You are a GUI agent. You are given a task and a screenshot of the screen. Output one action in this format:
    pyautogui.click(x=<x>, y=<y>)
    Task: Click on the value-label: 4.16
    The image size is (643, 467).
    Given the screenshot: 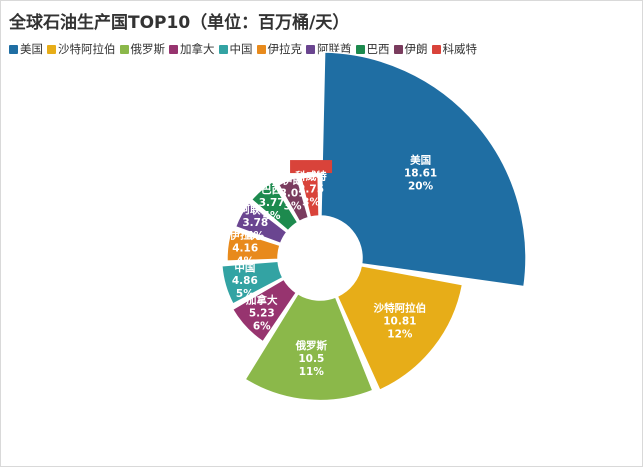 What is the action you would take?
    pyautogui.click(x=245, y=249)
    